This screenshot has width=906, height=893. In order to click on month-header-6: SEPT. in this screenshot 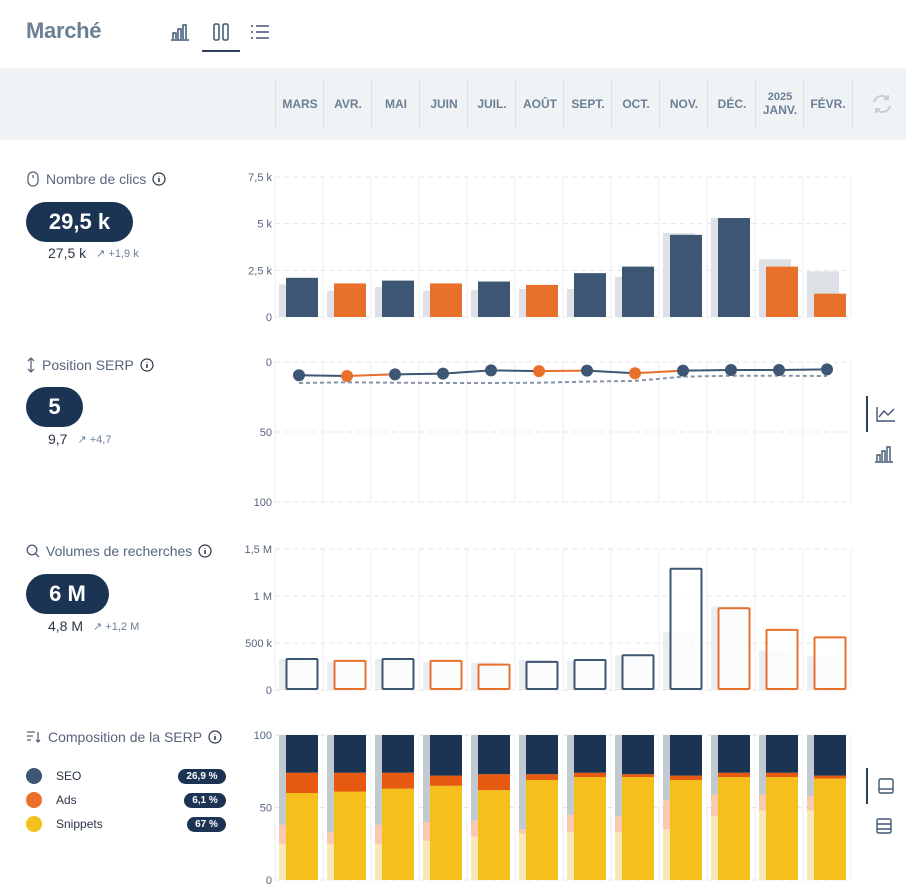, I will do `click(587, 104)`.